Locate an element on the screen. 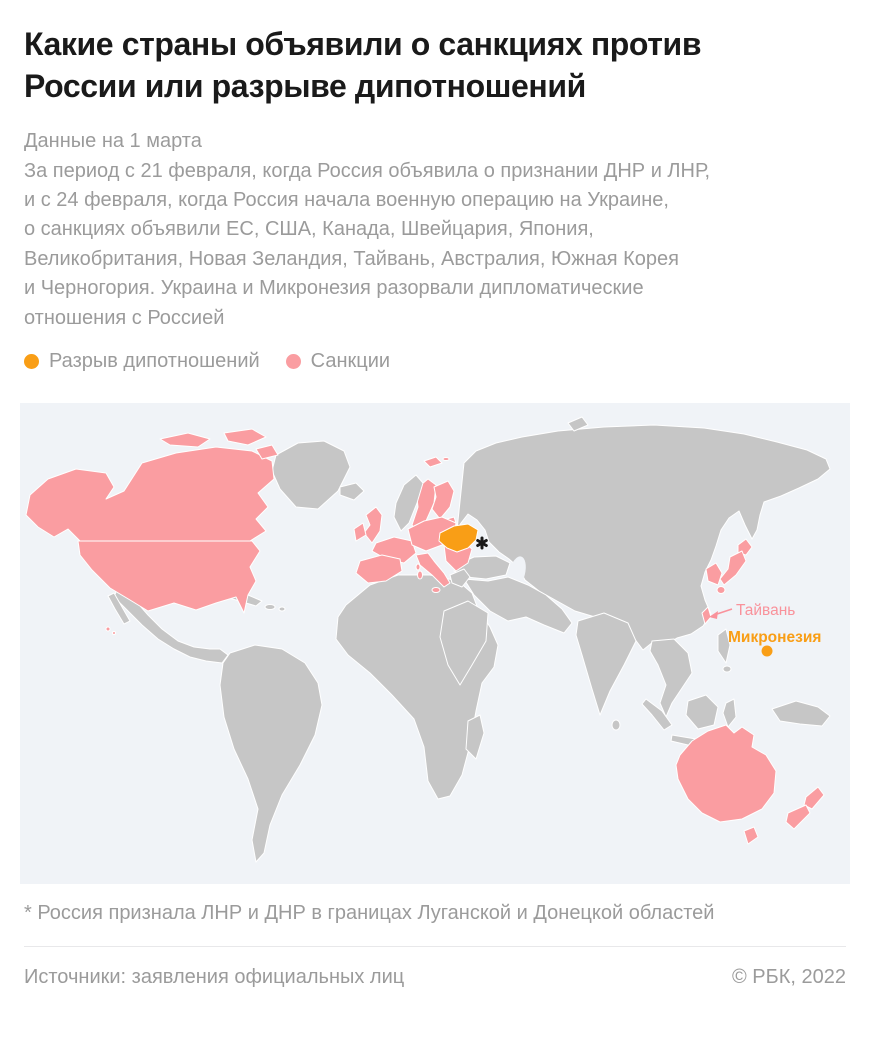 The height and width of the screenshot is (1048, 870). middle-east is located at coordinates (518, 605).